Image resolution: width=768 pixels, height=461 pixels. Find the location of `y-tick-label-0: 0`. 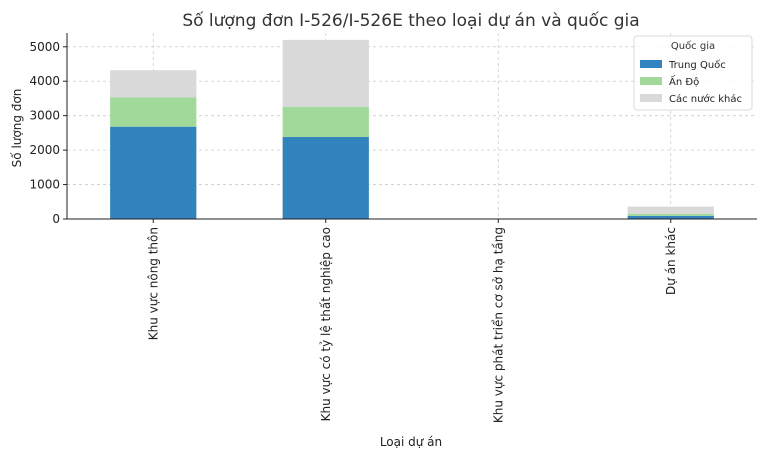

y-tick-label-0: 0 is located at coordinates (56, 219).